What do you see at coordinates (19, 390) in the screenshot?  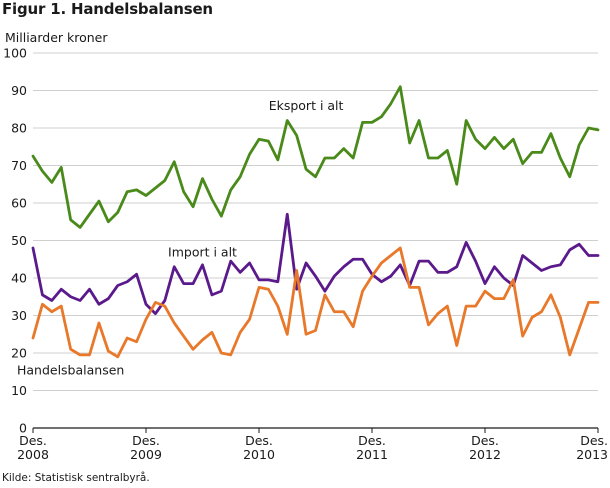 I see `y-tick-label: 10` at bounding box center [19, 390].